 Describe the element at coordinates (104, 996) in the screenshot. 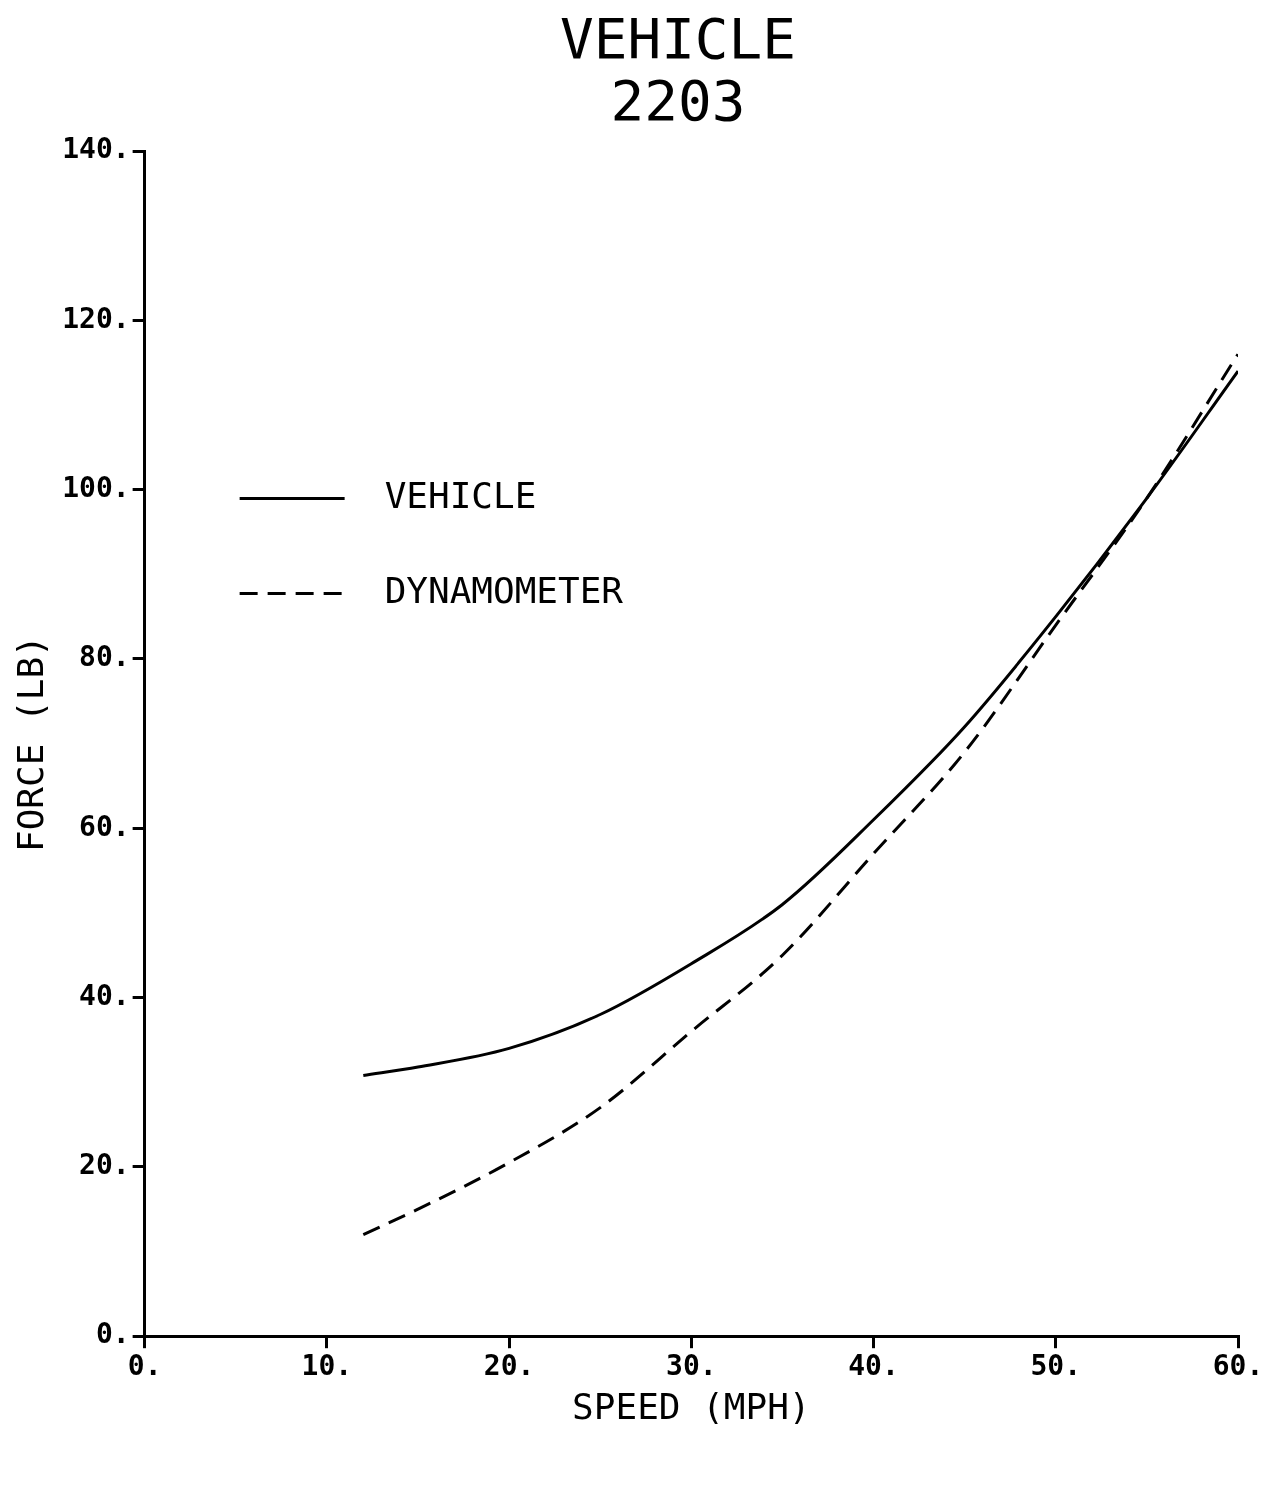

I see `y-tick-label: 40.` at that location.